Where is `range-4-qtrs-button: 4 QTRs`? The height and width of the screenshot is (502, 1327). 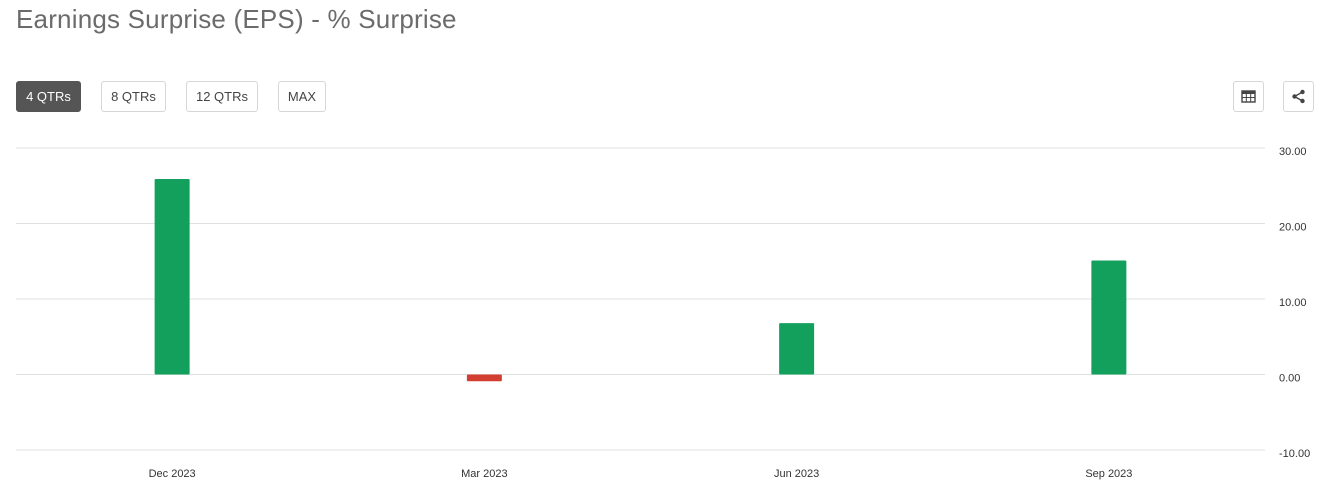 range-4-qtrs-button: 4 QTRs is located at coordinates (48, 96).